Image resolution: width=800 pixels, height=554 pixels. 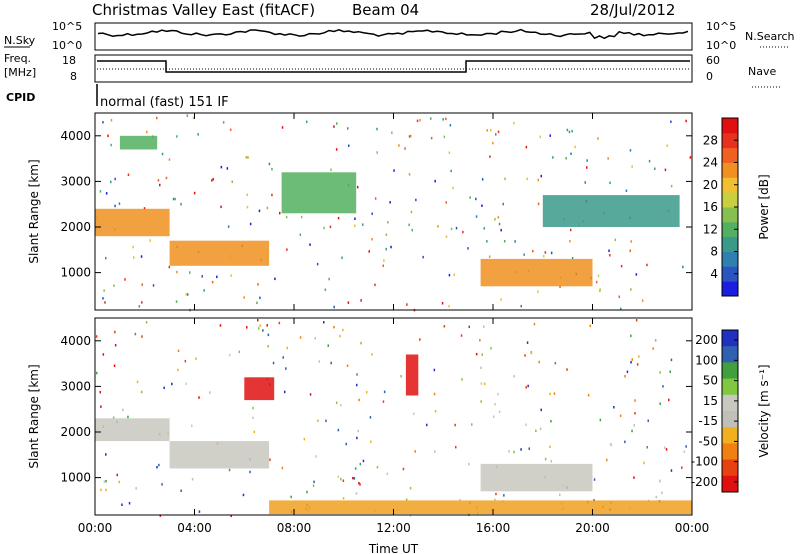 I want to click on power-colorbar-label: 28, so click(x=710, y=140).